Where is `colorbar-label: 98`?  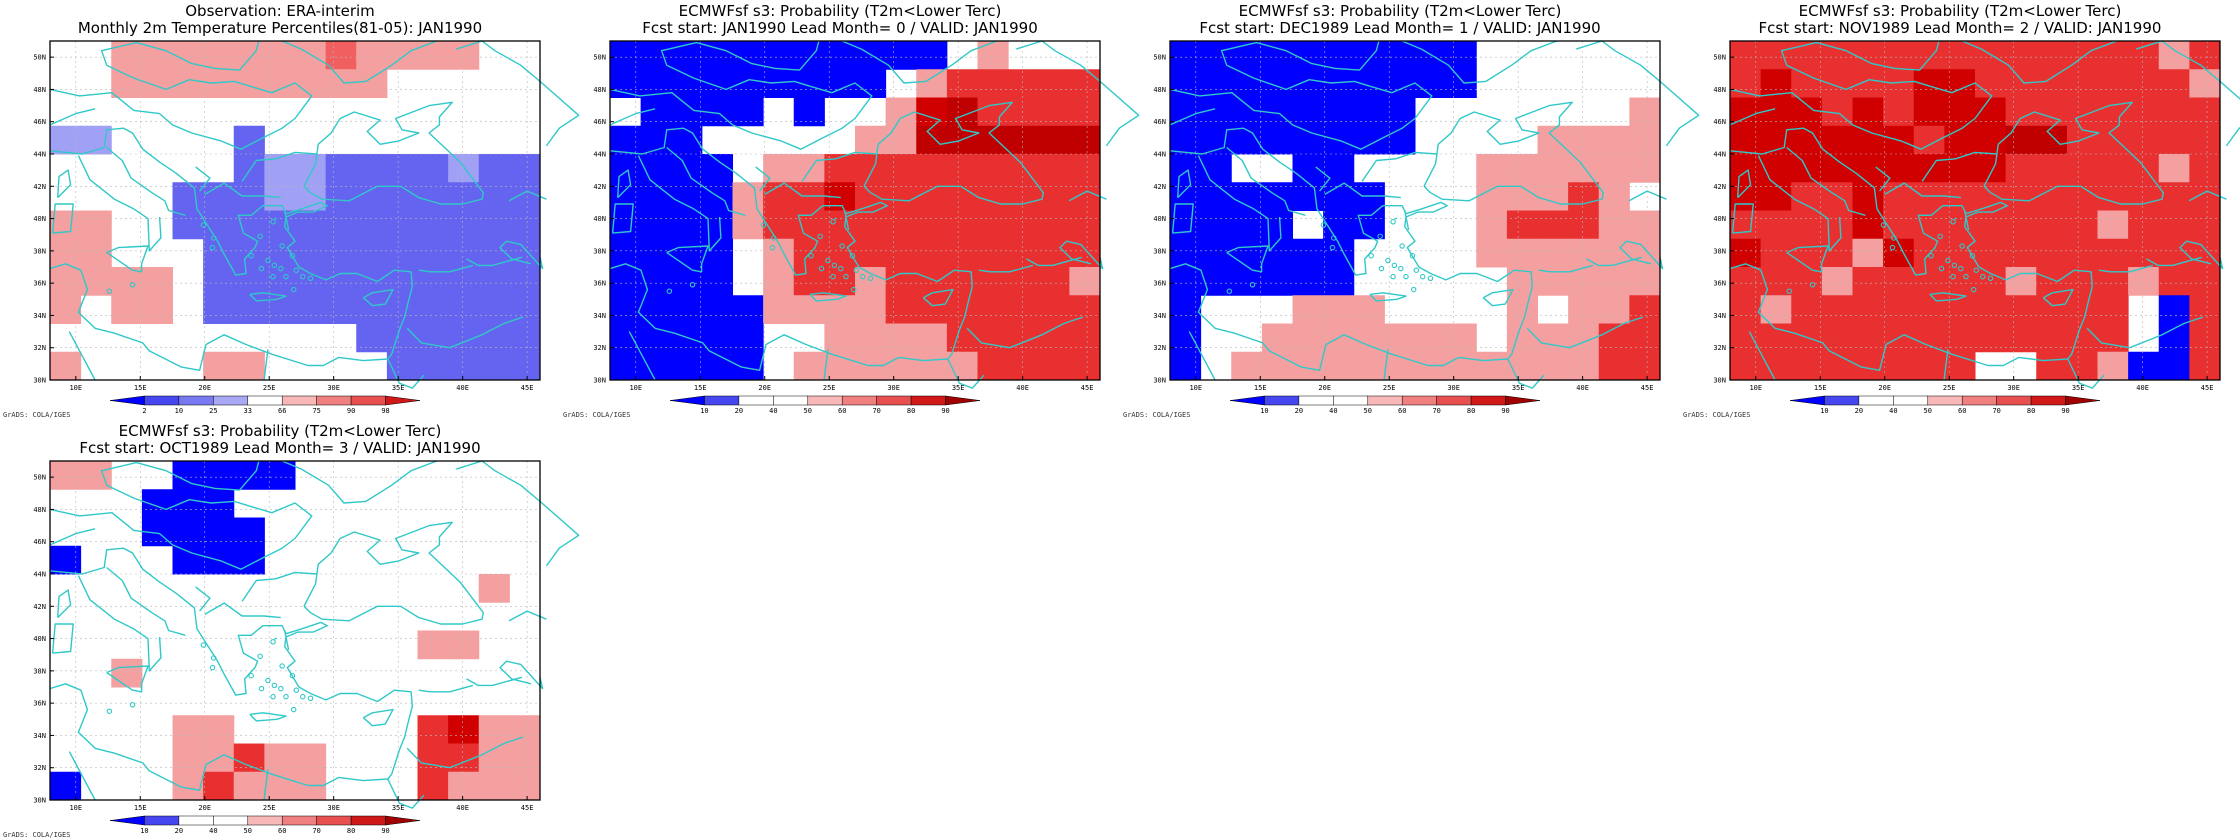
colorbar-label: 98 is located at coordinates (385, 411).